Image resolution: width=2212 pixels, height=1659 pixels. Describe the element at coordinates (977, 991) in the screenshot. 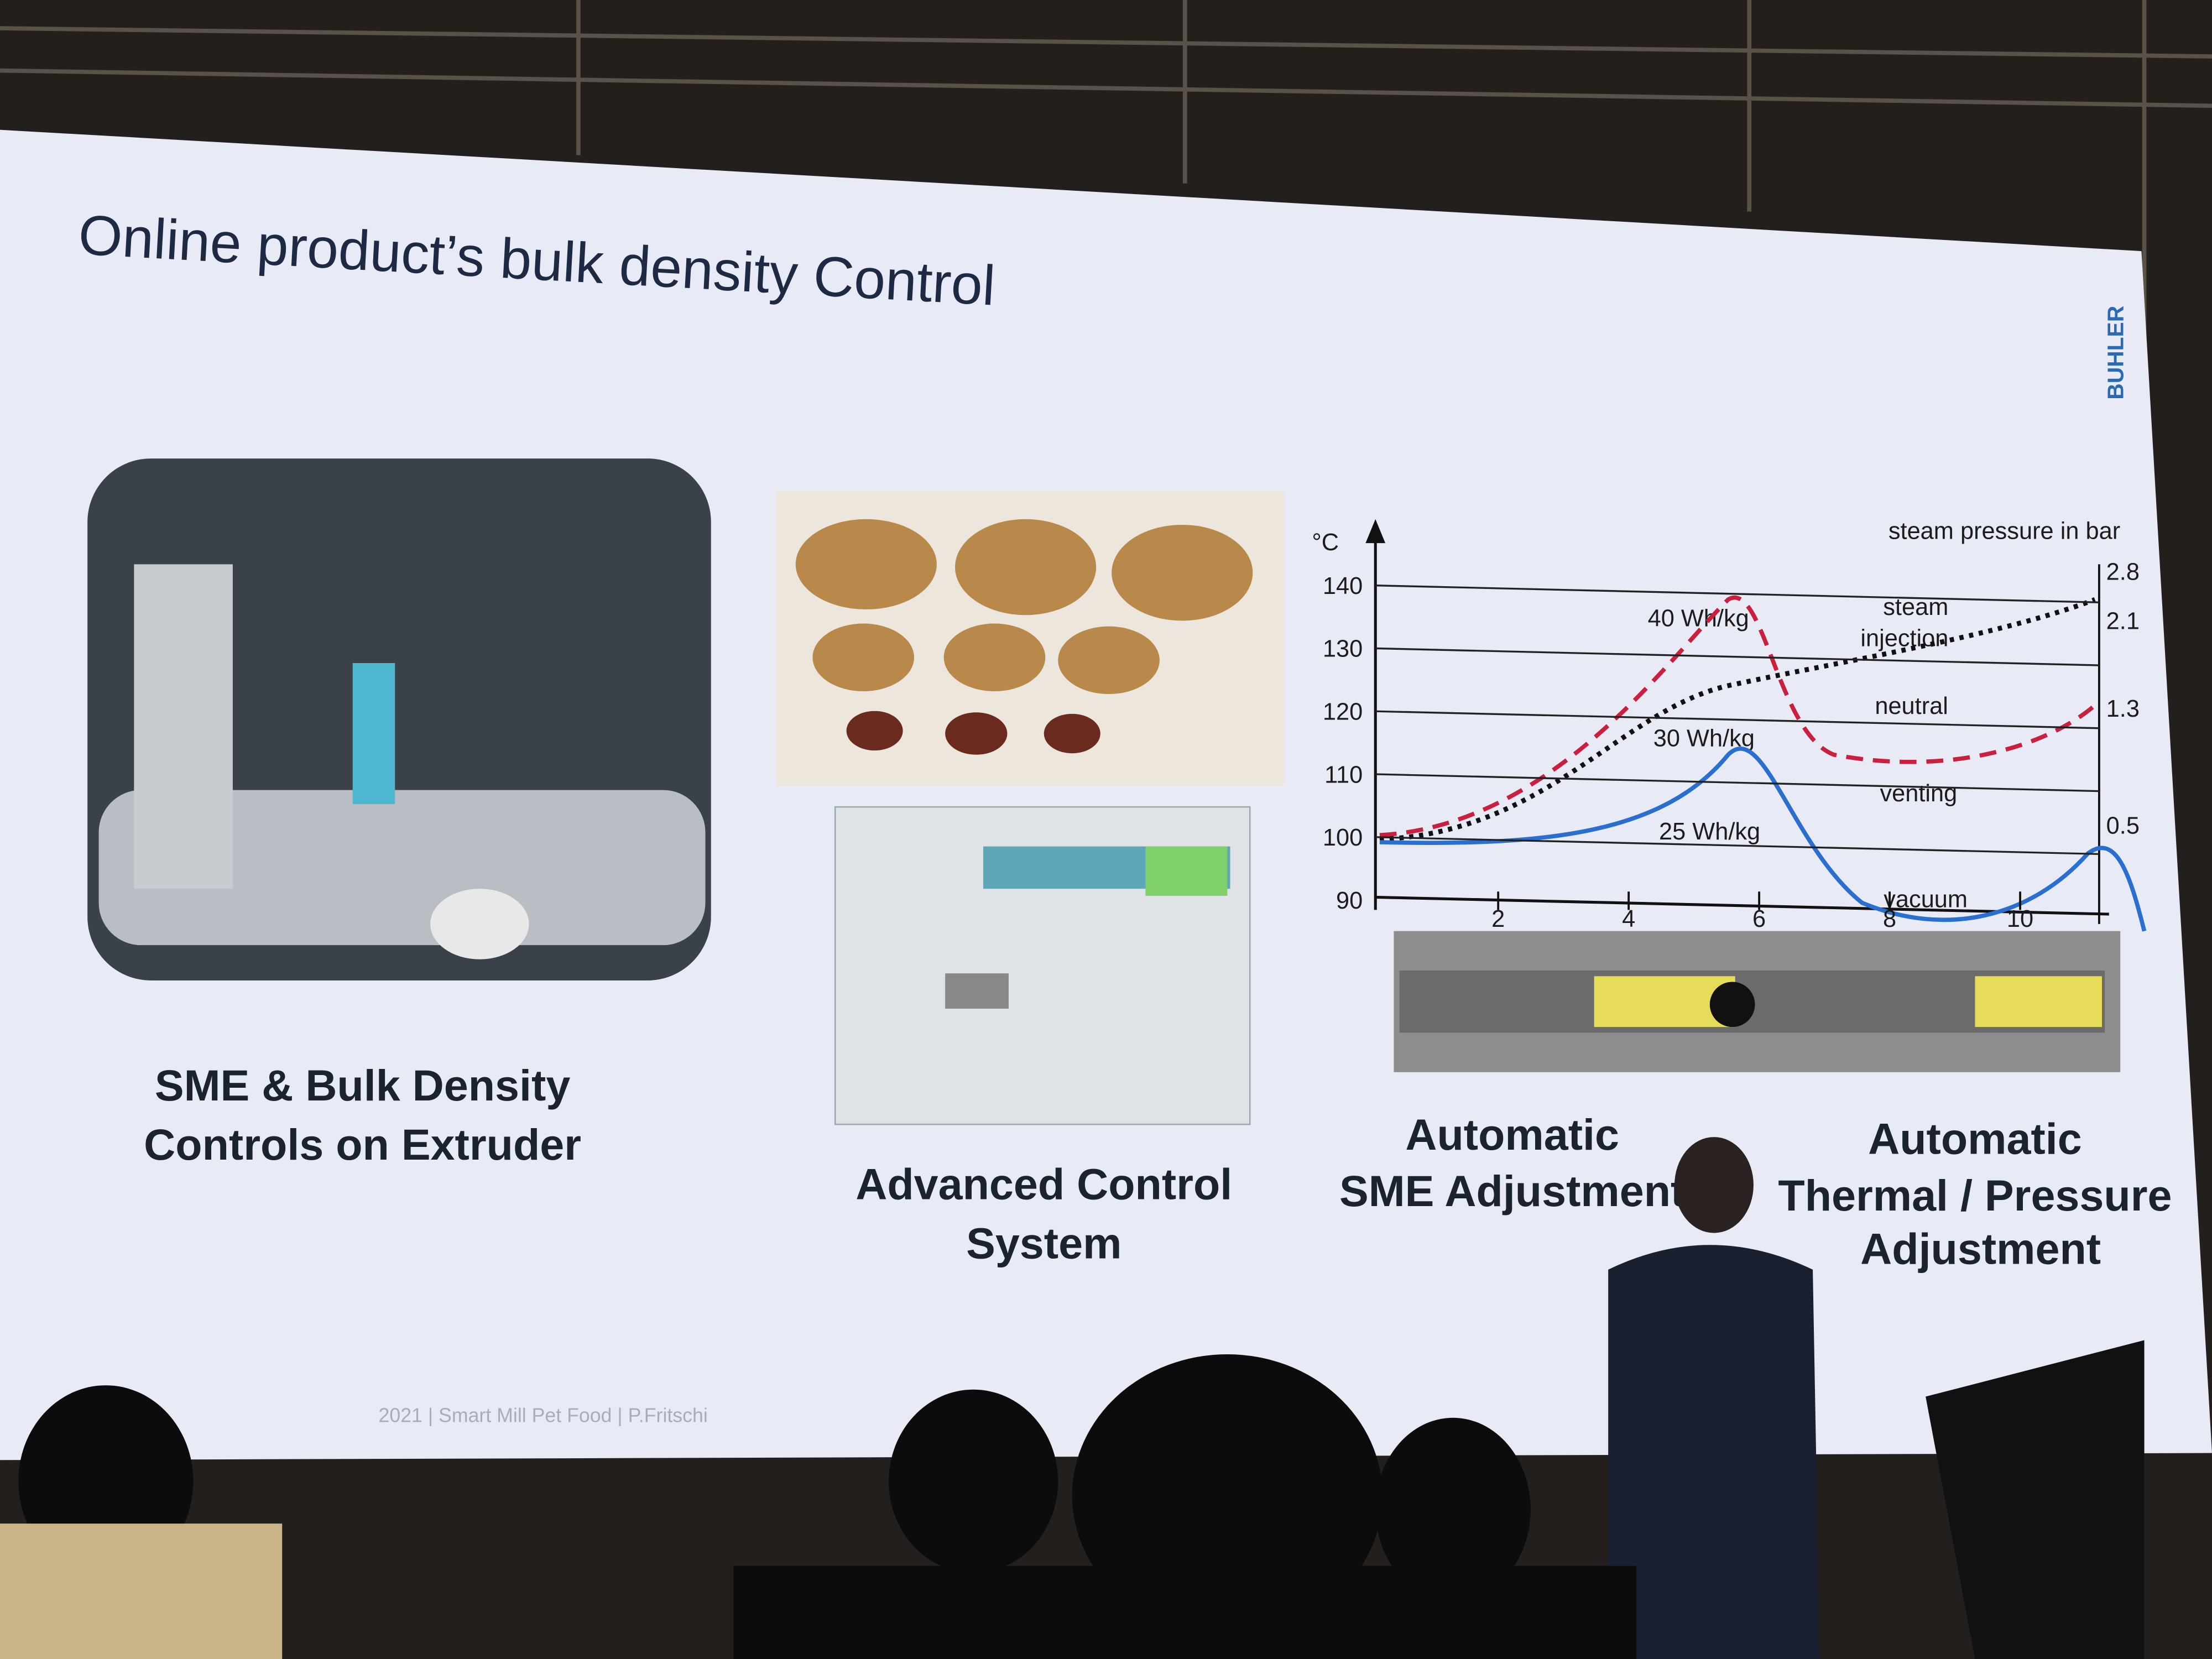

I see `screen-part` at that location.